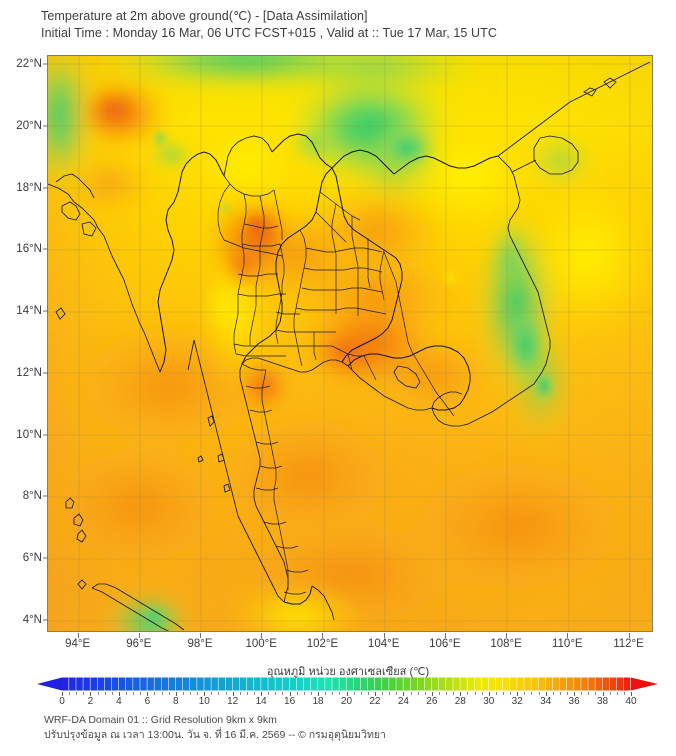 This screenshot has height=756, width=676. Describe the element at coordinates (261, 701) in the screenshot. I see `colorbar-tick-label: 14` at that location.